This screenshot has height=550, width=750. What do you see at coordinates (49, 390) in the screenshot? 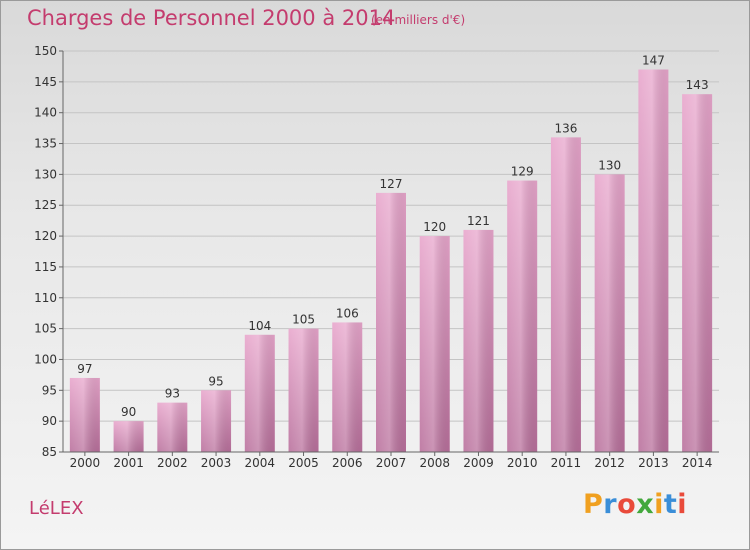
I see `y-tick-label: 95` at bounding box center [49, 390].